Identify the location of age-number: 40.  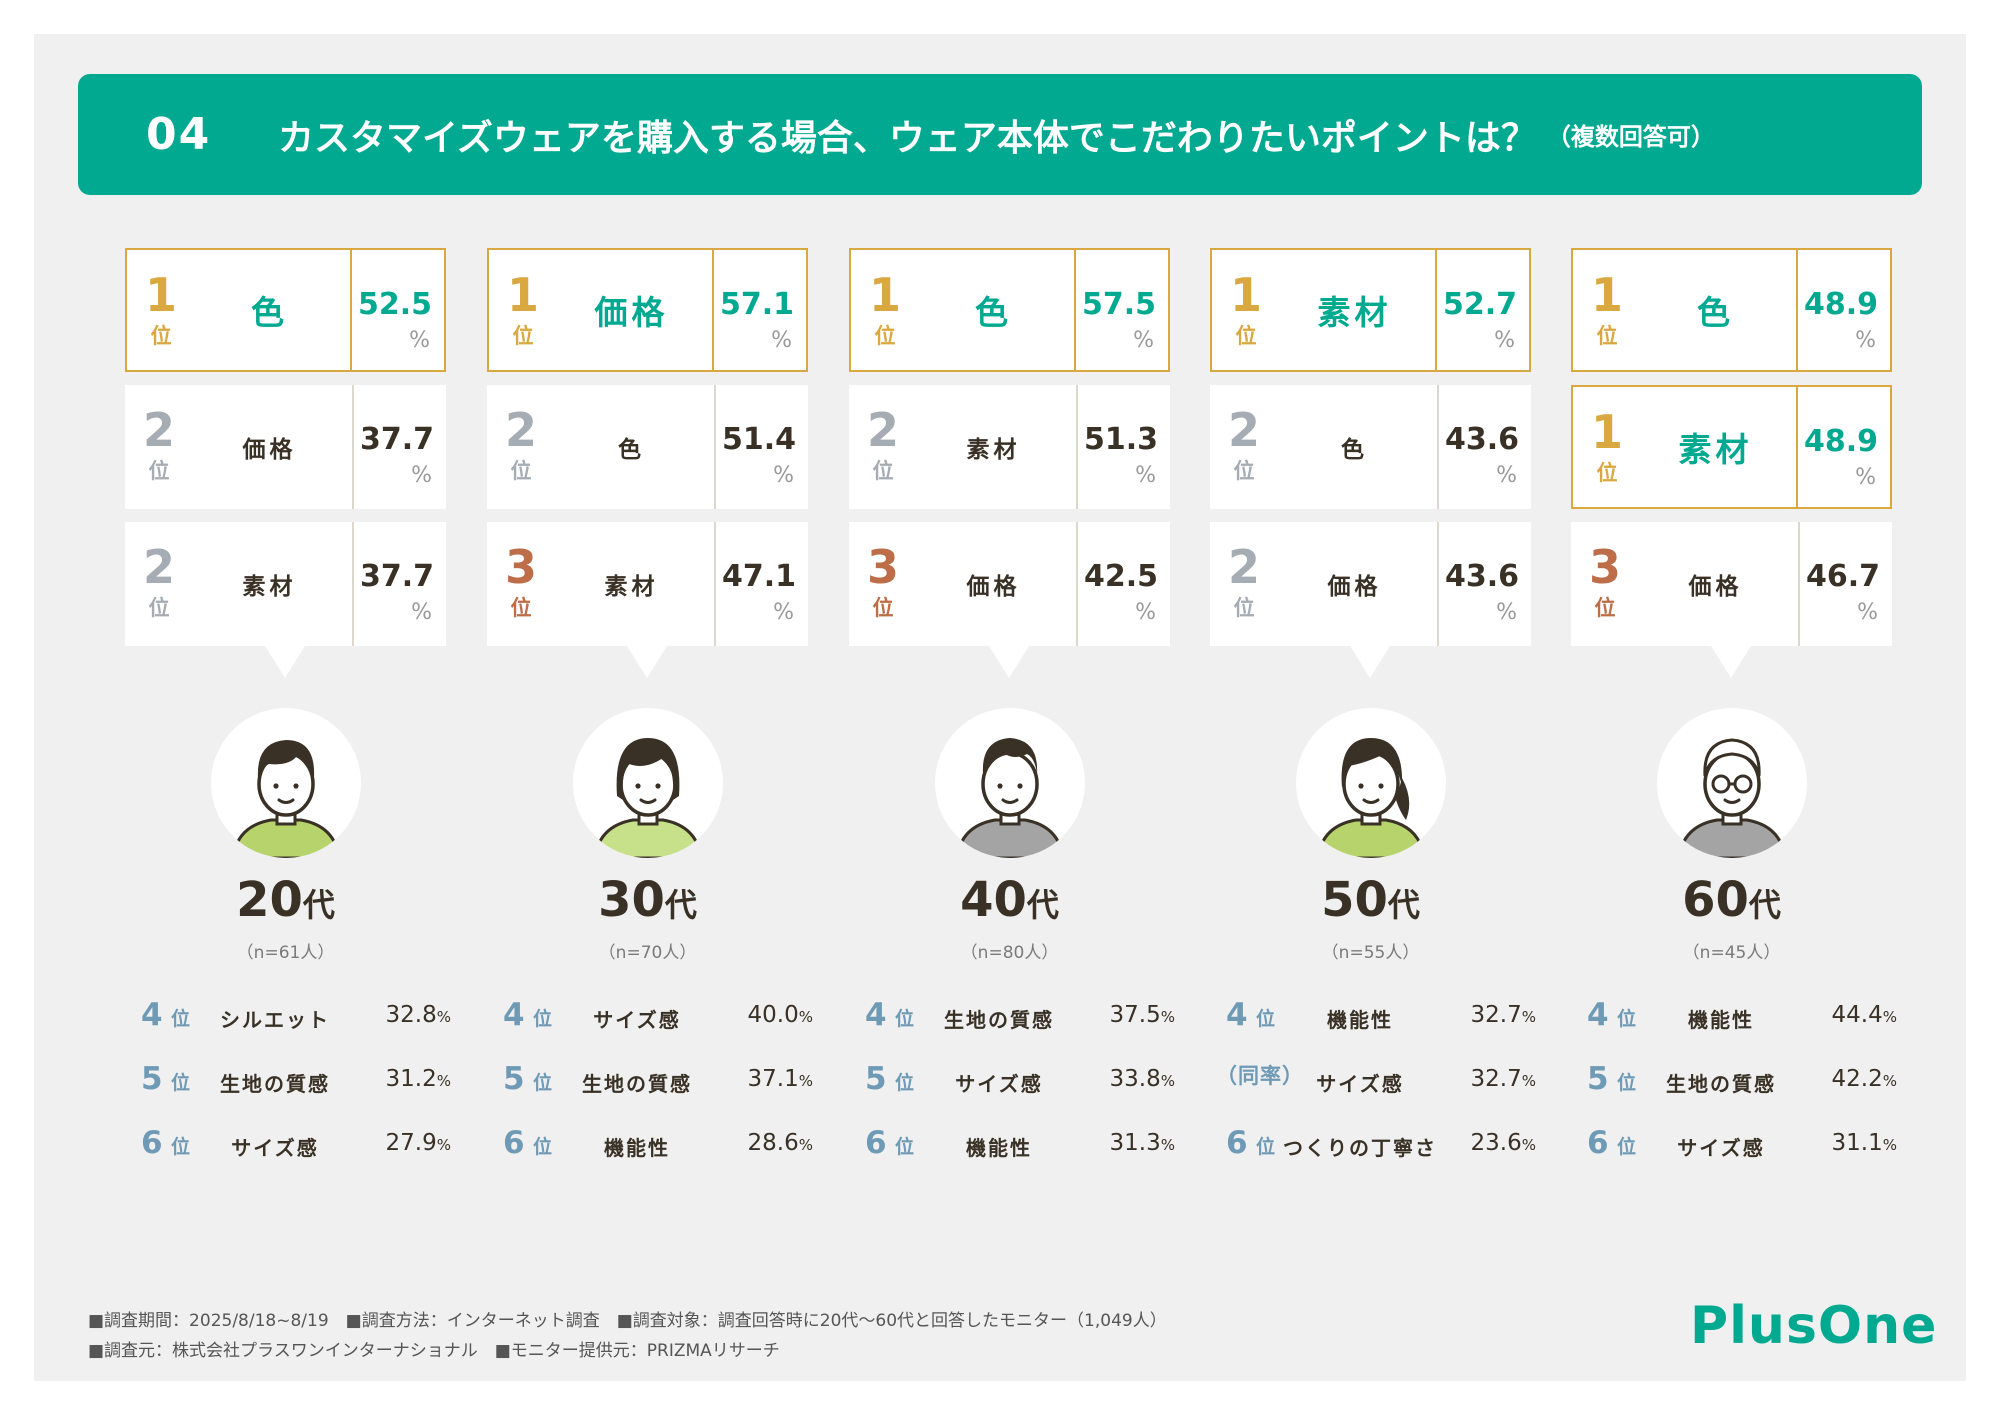
(993, 900).